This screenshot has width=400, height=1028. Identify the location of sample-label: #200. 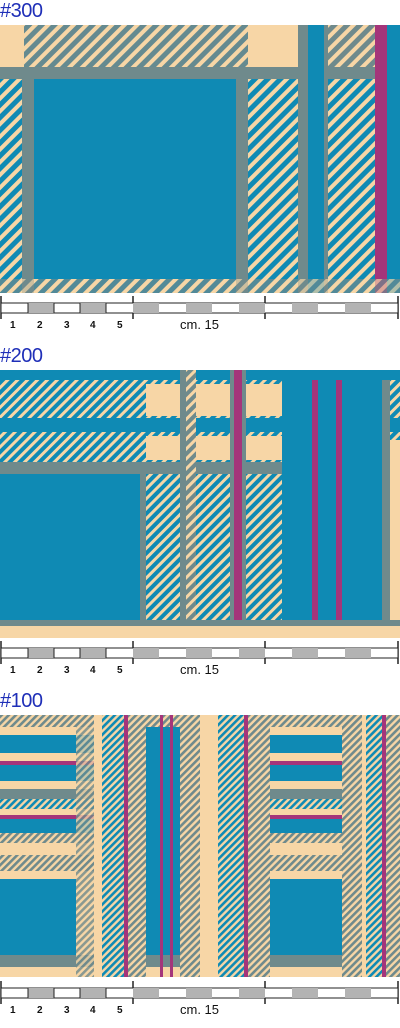
(21, 356).